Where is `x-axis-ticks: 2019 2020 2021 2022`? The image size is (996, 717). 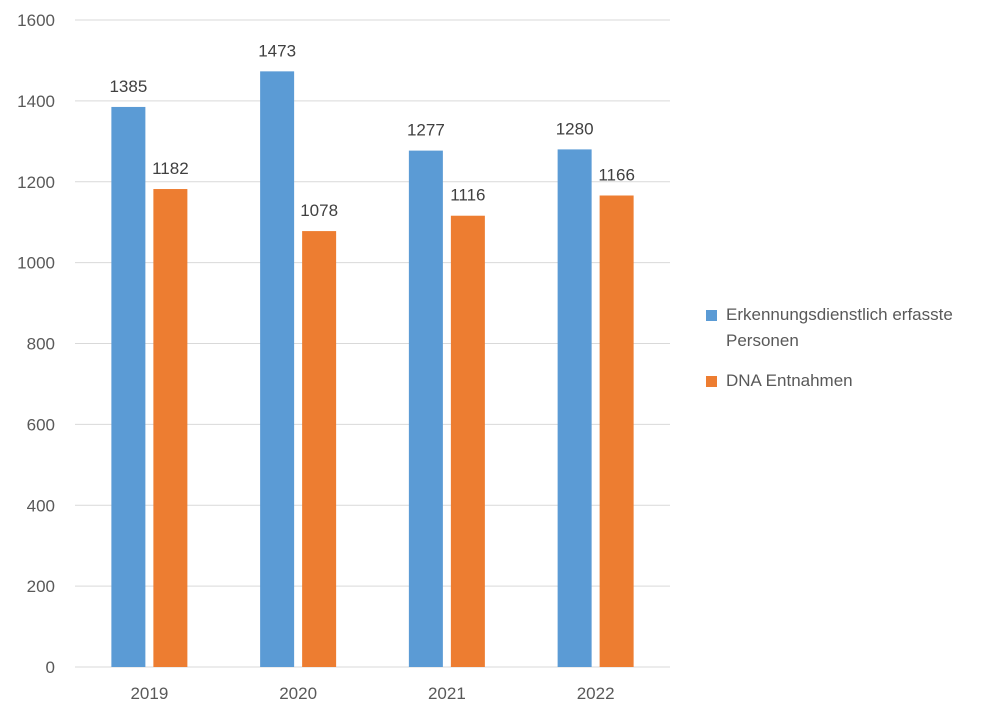 x-axis-ticks: 2019 2020 2021 2022 is located at coordinates (372, 693).